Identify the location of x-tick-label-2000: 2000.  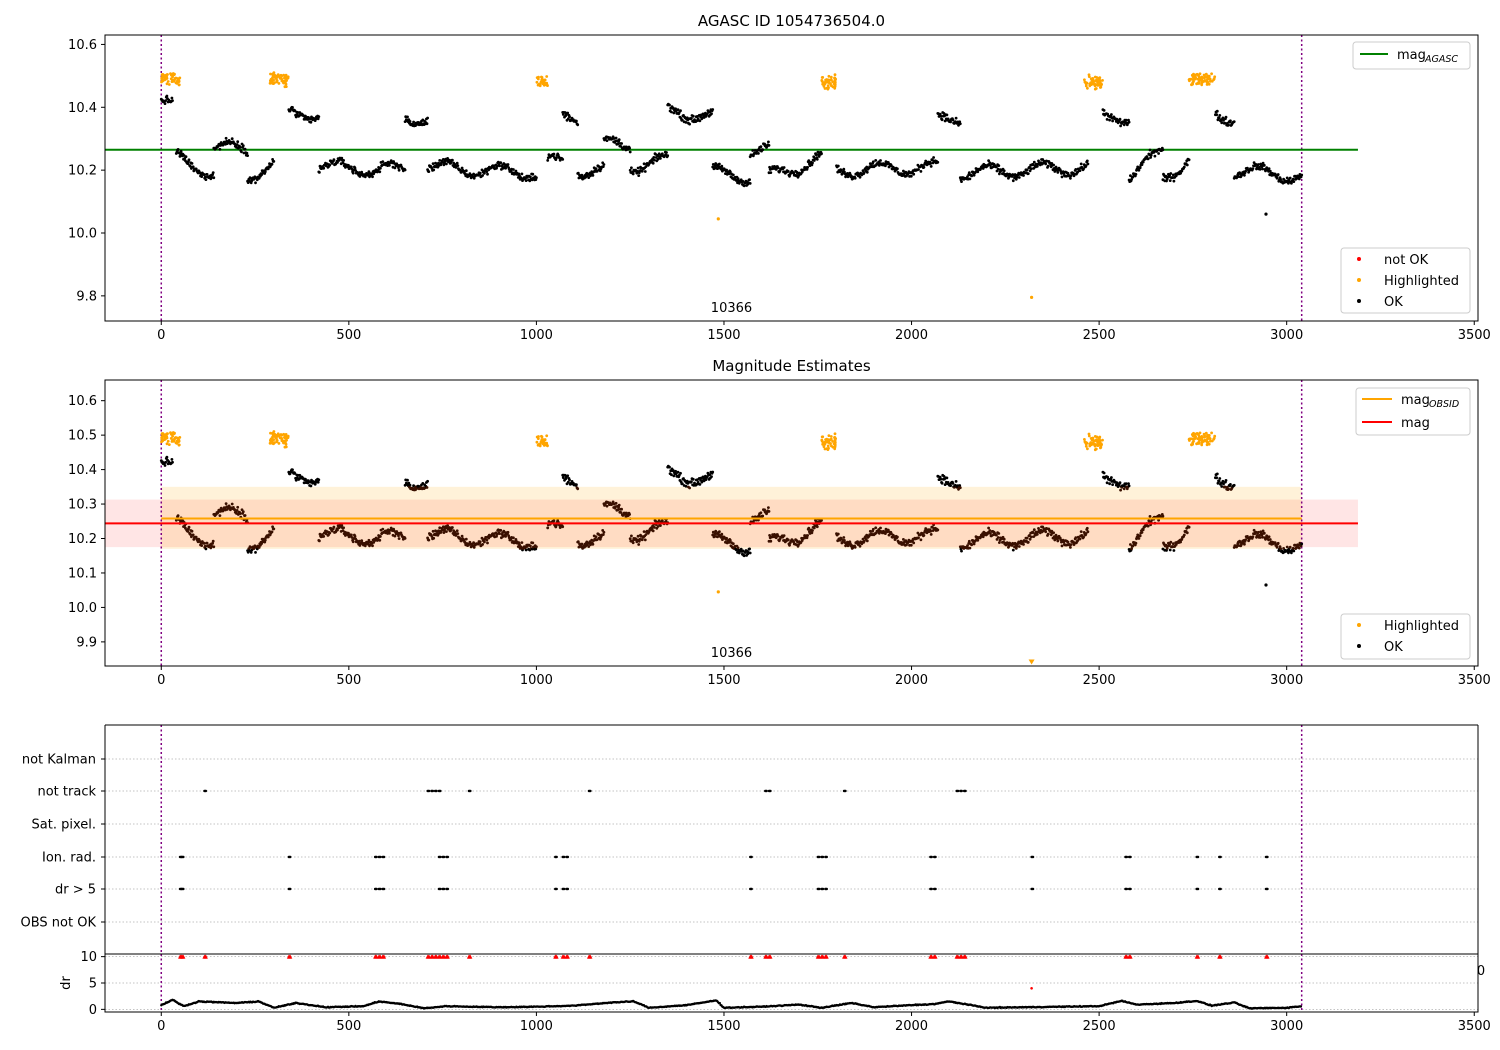
(911, 680).